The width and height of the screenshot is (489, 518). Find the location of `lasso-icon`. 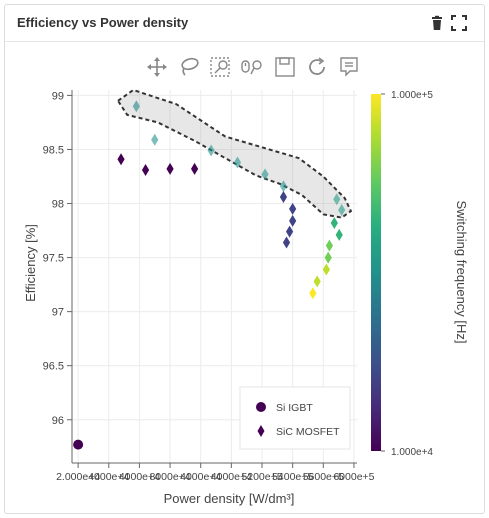

lasso-icon is located at coordinates (190, 66).